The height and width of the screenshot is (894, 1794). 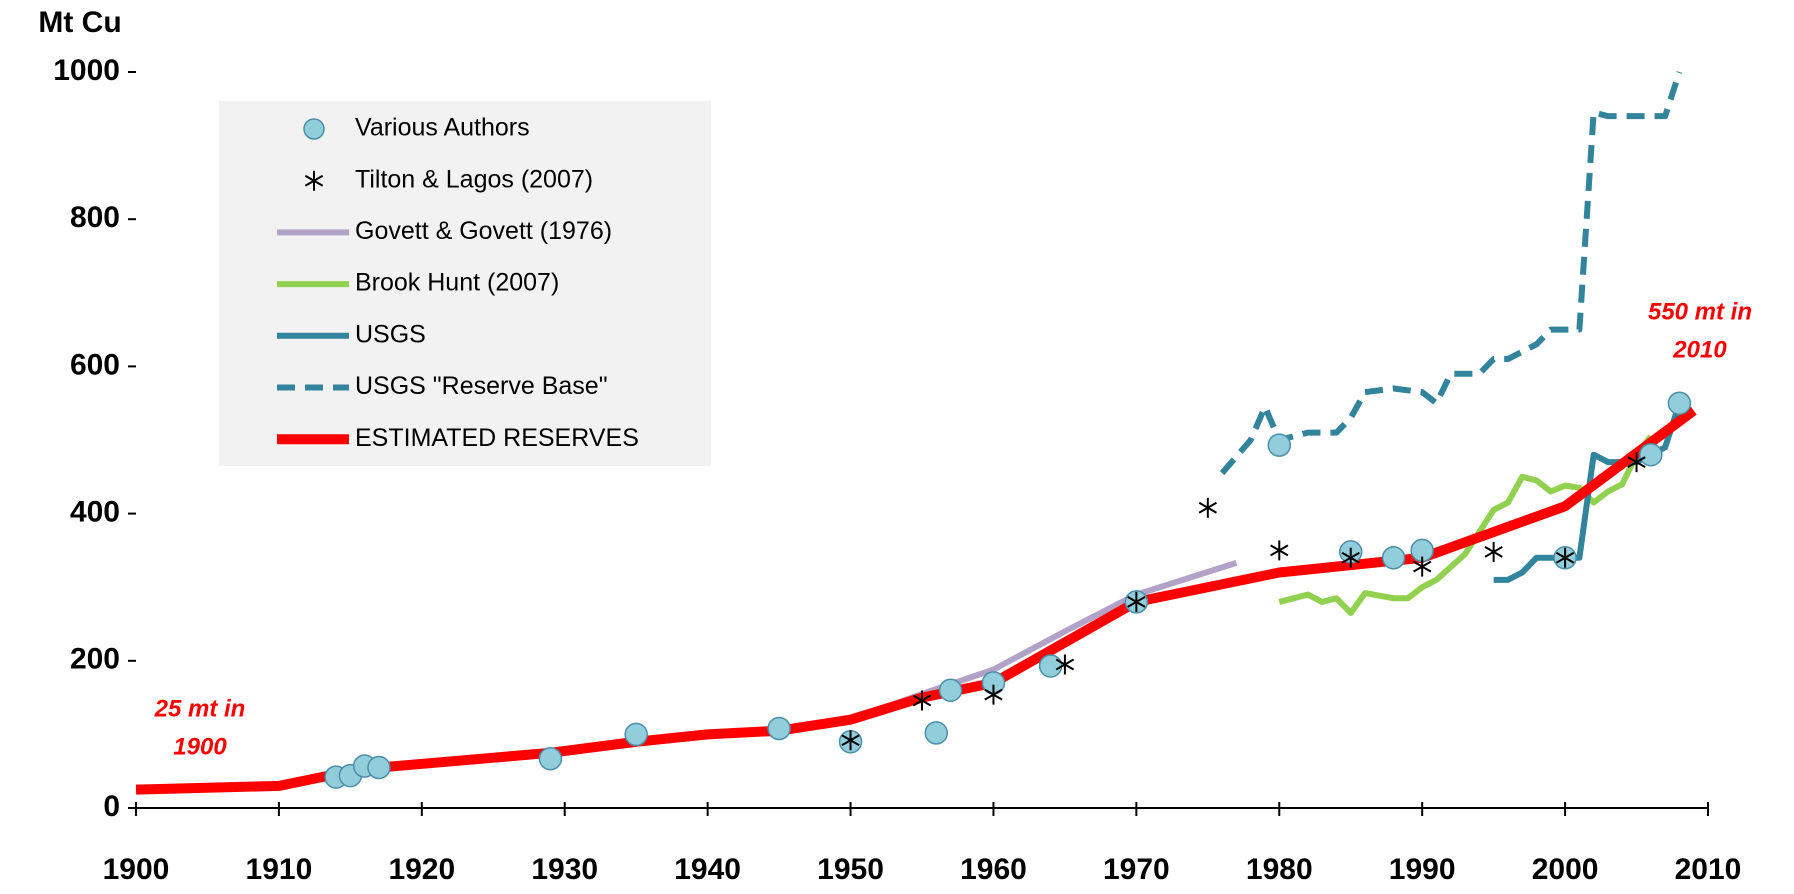 I want to click on annotation: 25 mt in, so click(x=200, y=708).